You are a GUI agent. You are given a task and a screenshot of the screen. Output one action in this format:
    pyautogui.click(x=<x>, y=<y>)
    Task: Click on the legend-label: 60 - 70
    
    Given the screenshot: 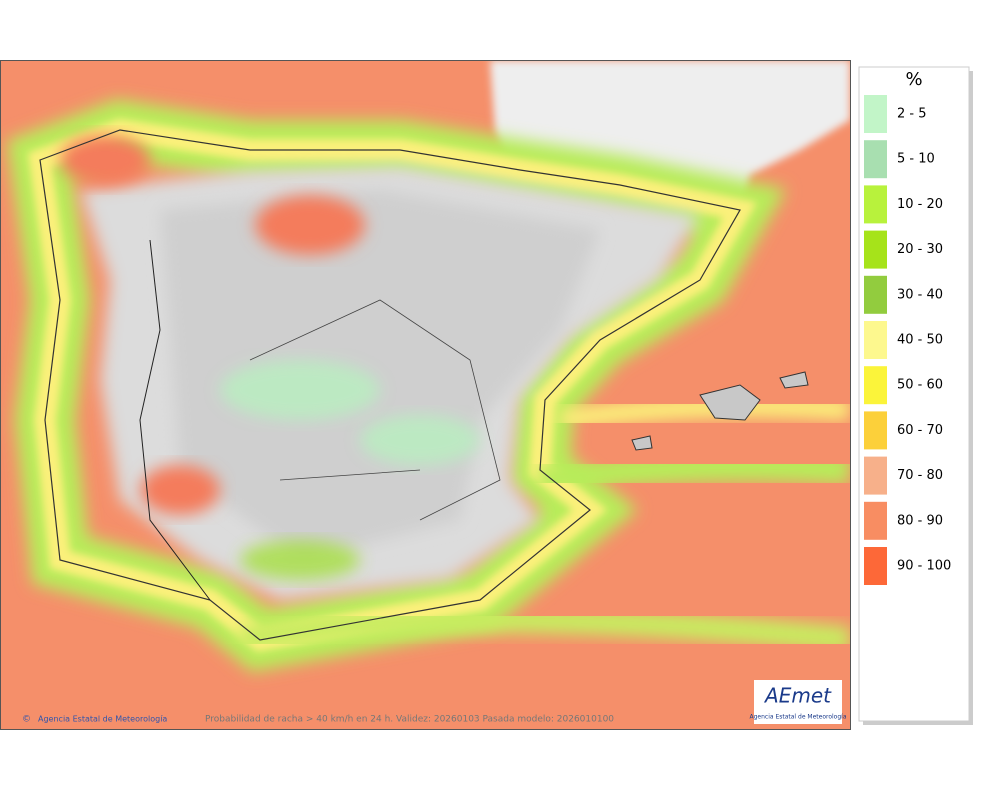 What is the action you would take?
    pyautogui.click(x=920, y=430)
    